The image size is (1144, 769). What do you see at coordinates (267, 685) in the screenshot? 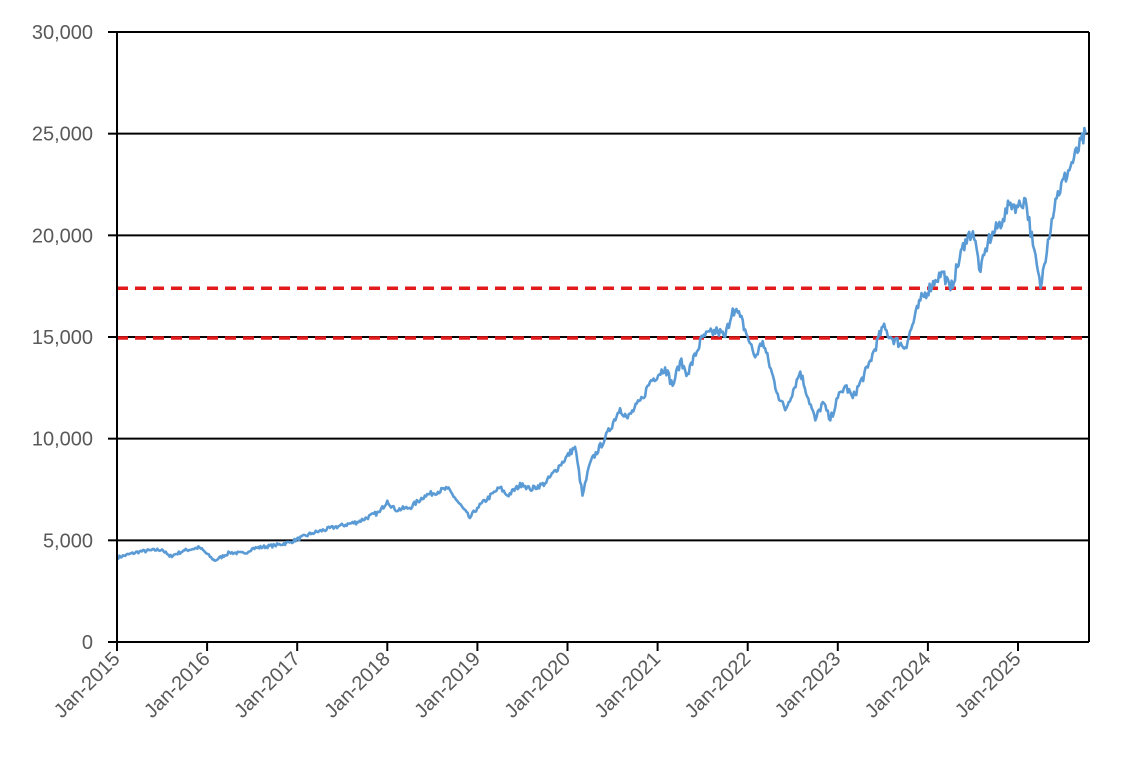
I see `x-tick-label: Jan-2017` at bounding box center [267, 685].